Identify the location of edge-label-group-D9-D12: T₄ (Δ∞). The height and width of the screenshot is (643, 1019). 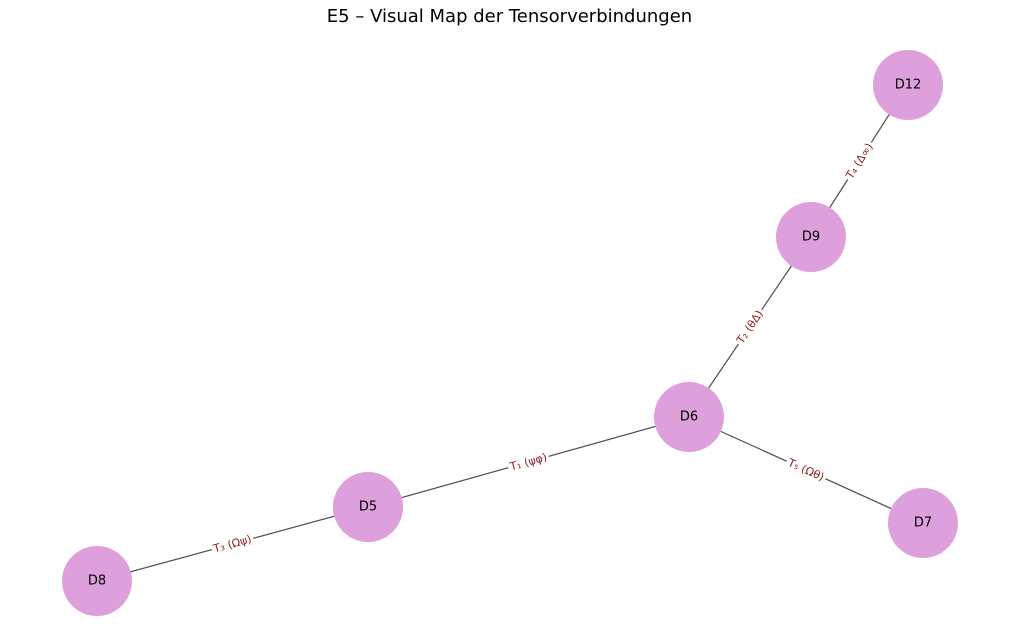
(859, 161).